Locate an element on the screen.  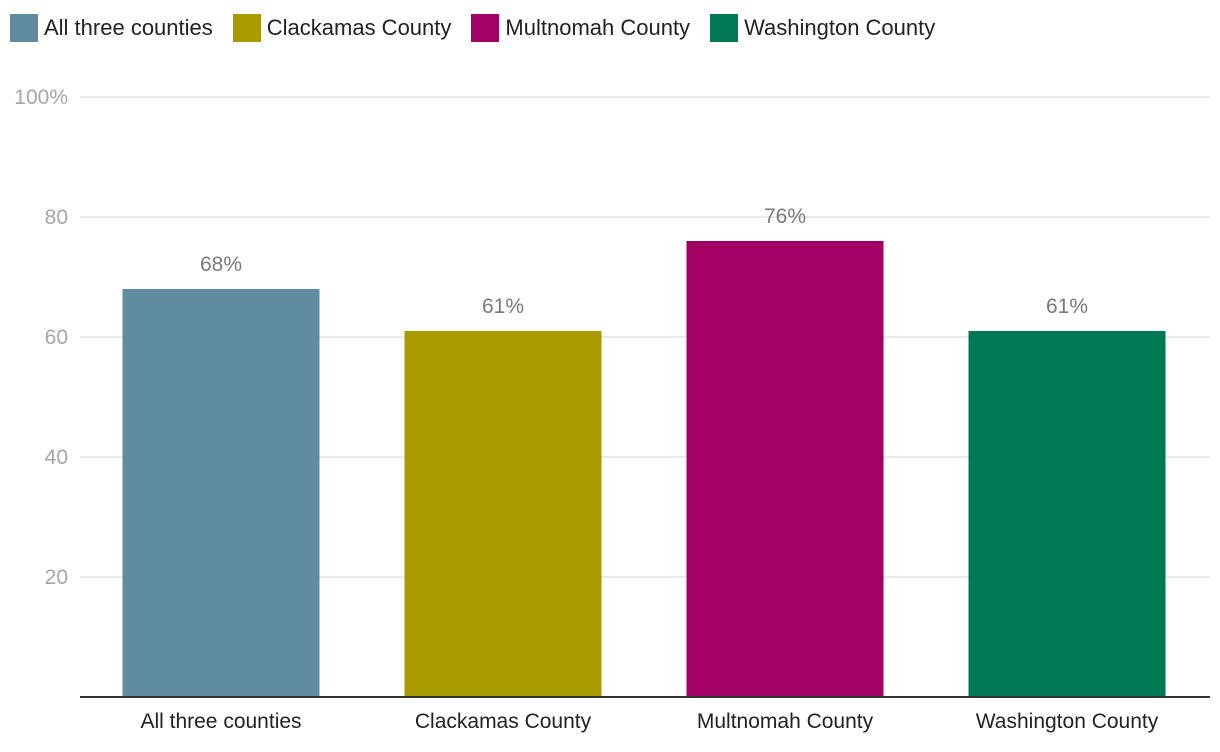
y-tick-label: 40 is located at coordinates (56, 457).